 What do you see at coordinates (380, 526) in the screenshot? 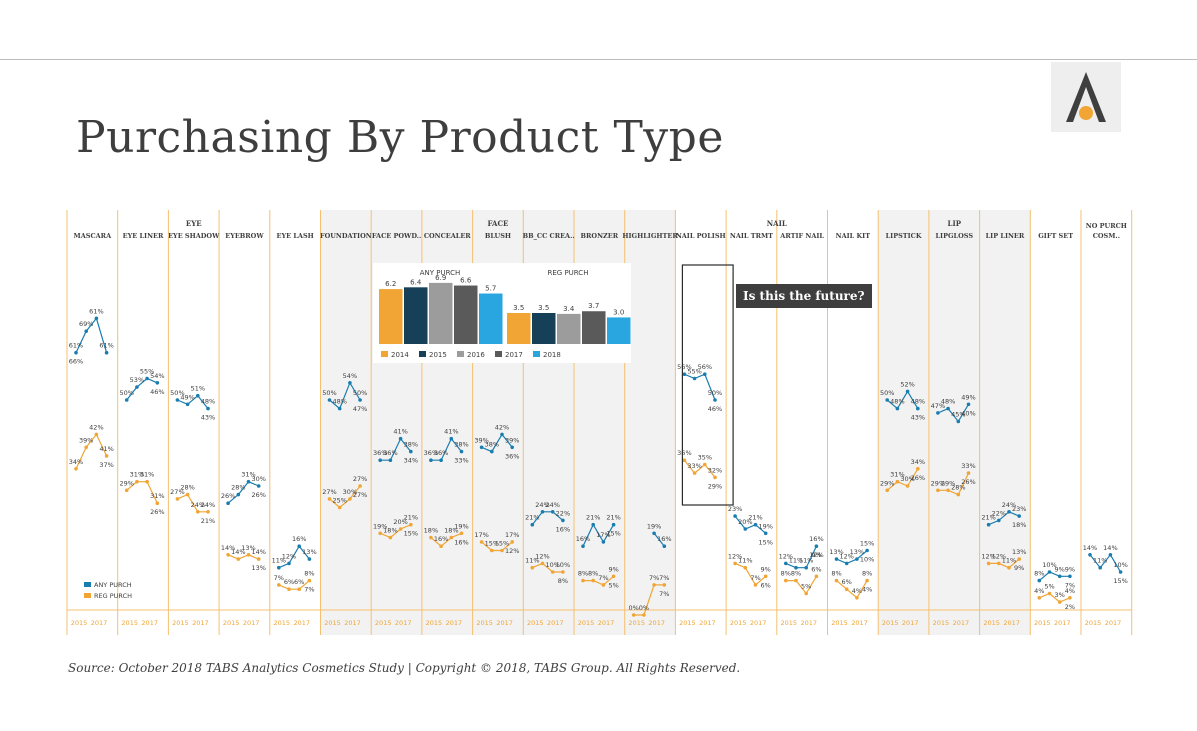
I see `reg-value-label: 19%` at bounding box center [380, 526].